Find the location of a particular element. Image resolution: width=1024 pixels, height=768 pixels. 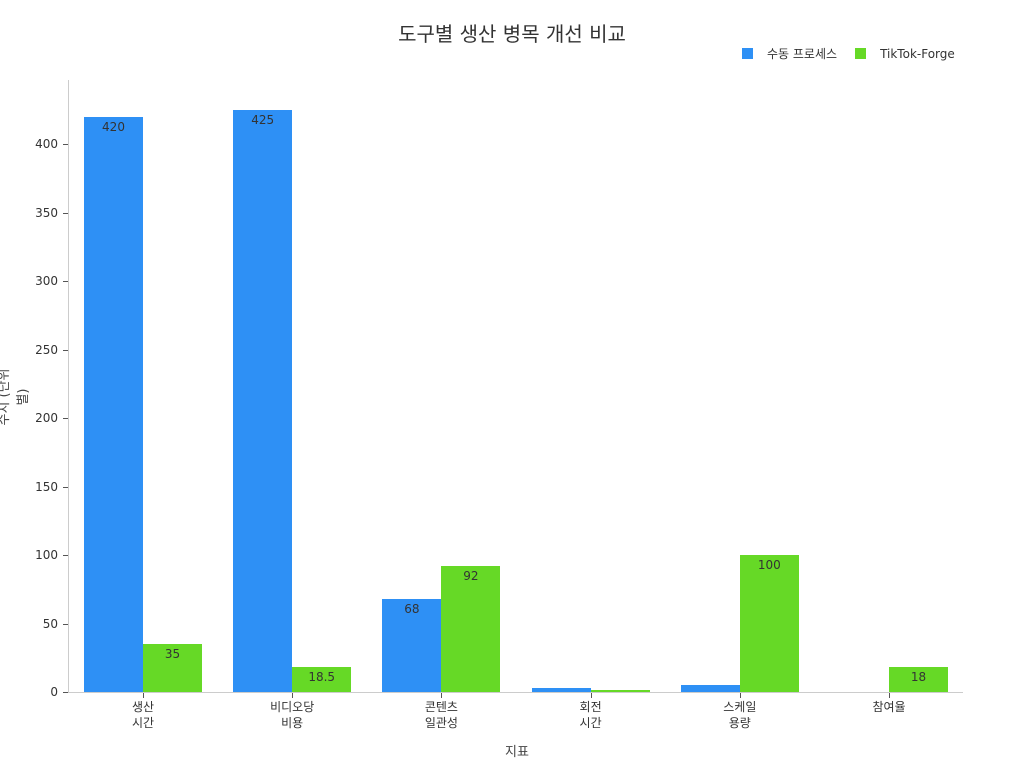

bar-value-label: 68 is located at coordinates (412, 608).